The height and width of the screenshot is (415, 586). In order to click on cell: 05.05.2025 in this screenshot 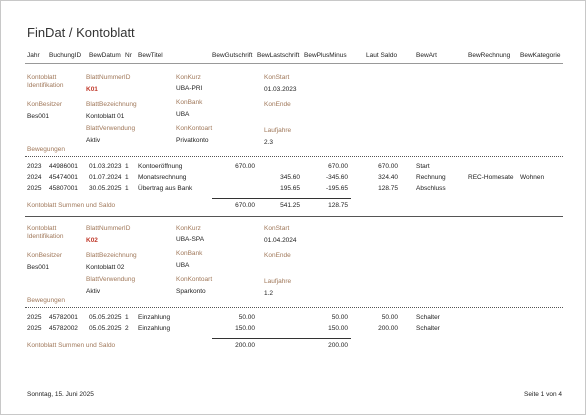, I will do `click(105, 328)`.